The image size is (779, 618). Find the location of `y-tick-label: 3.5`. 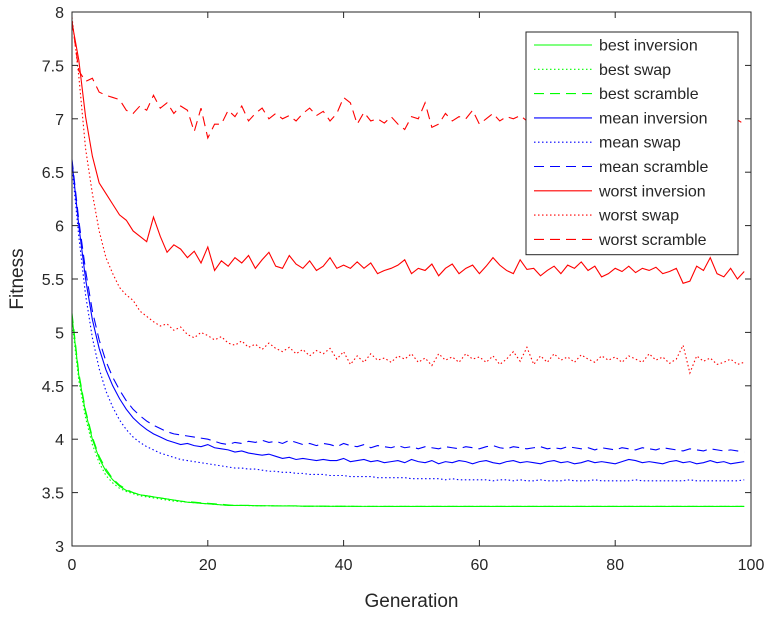

y-tick-label: 3.5 is located at coordinates (53, 494).